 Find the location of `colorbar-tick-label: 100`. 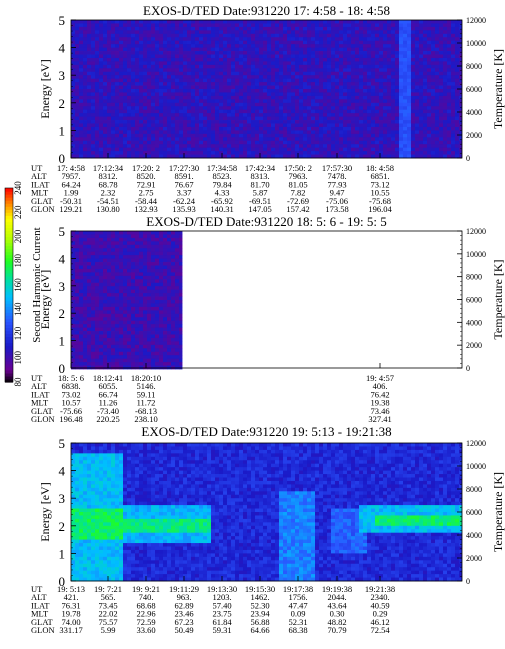

colorbar-tick-label: 100 is located at coordinates (18, 358).